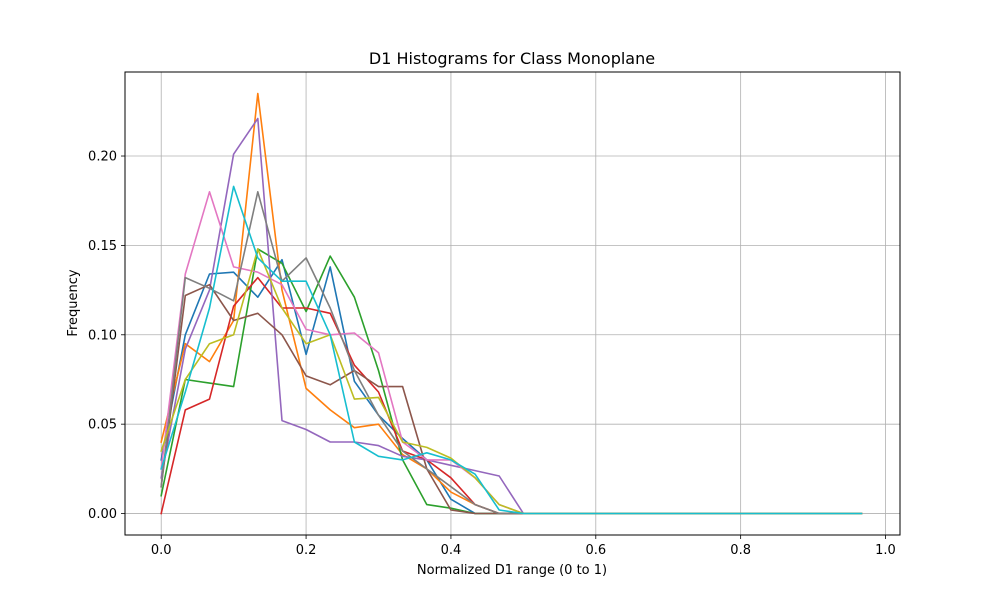  I want to click on y-tick-label: 0.05, so click(102, 425).